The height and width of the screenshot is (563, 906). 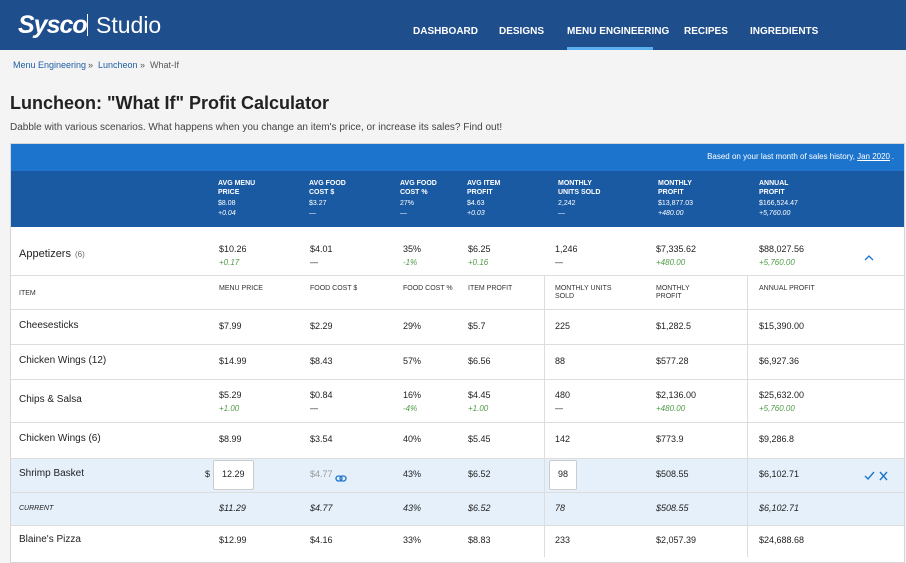 What do you see at coordinates (45, 254) in the screenshot?
I see `section-name: Appetizers` at bounding box center [45, 254].